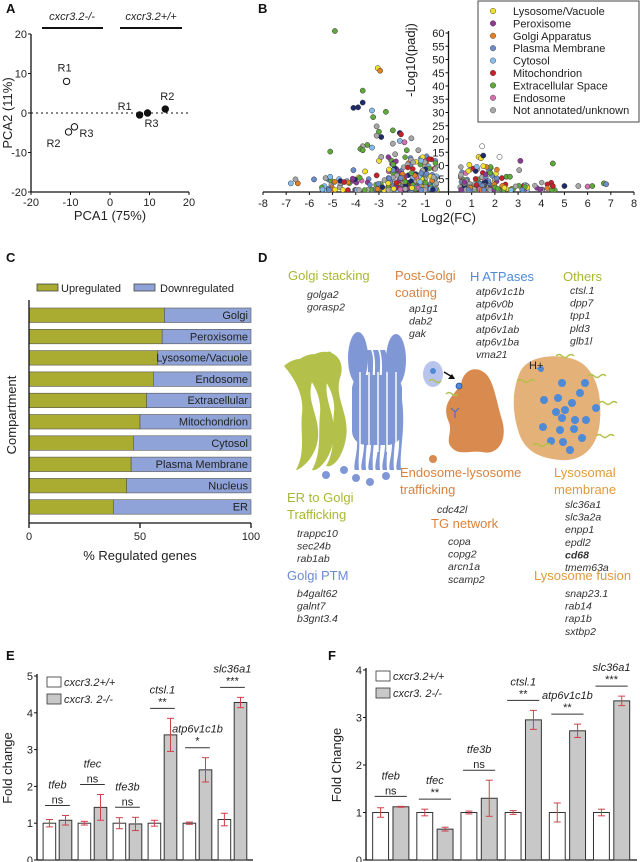 This screenshot has height=862, width=640. What do you see at coordinates (581, 341) in the screenshot?
I see `gene-label: glb1l` at bounding box center [581, 341].